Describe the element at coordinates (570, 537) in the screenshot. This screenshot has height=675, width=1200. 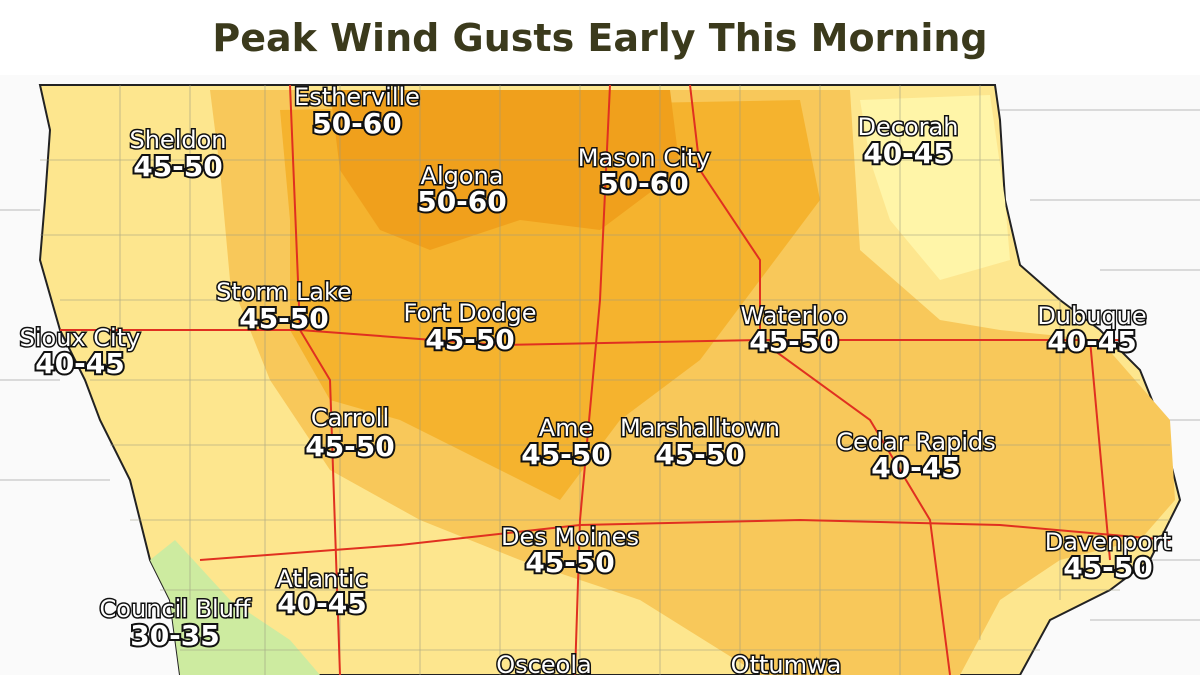
I see `city-name: Des Moines` at that location.